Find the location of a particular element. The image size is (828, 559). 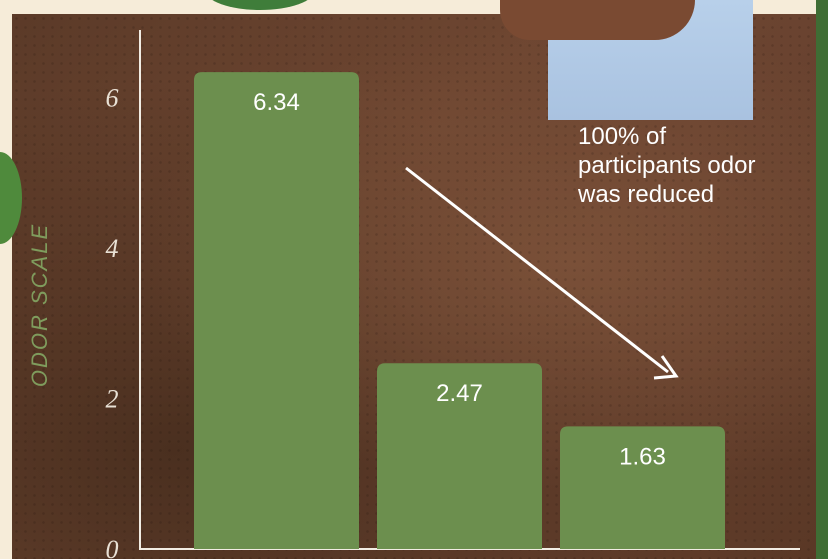

y-tick-label: 6 is located at coordinates (112, 98).